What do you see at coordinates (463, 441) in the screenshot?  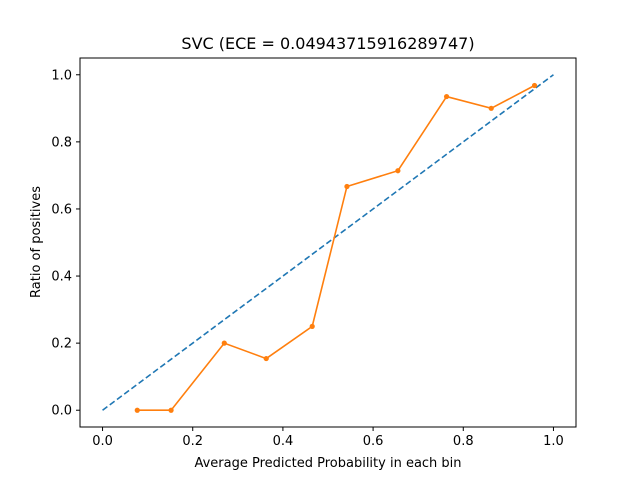 I see `x-tick-label: 0.8` at bounding box center [463, 441].